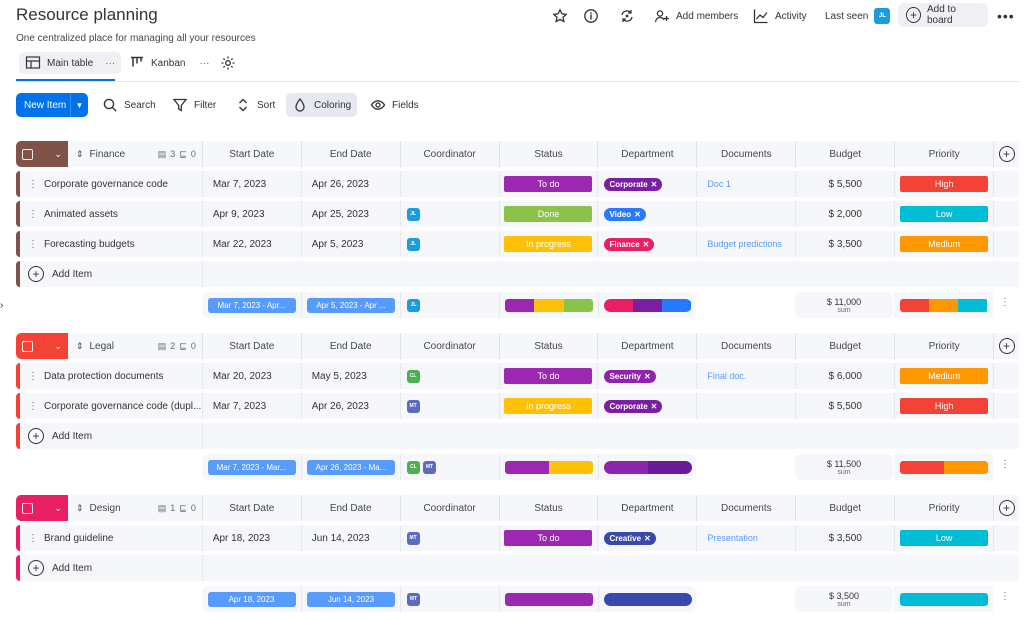  I want to click on group-name-cell: ⇕ Legal ▤ 2 ⊑ 0, so click(134, 346).